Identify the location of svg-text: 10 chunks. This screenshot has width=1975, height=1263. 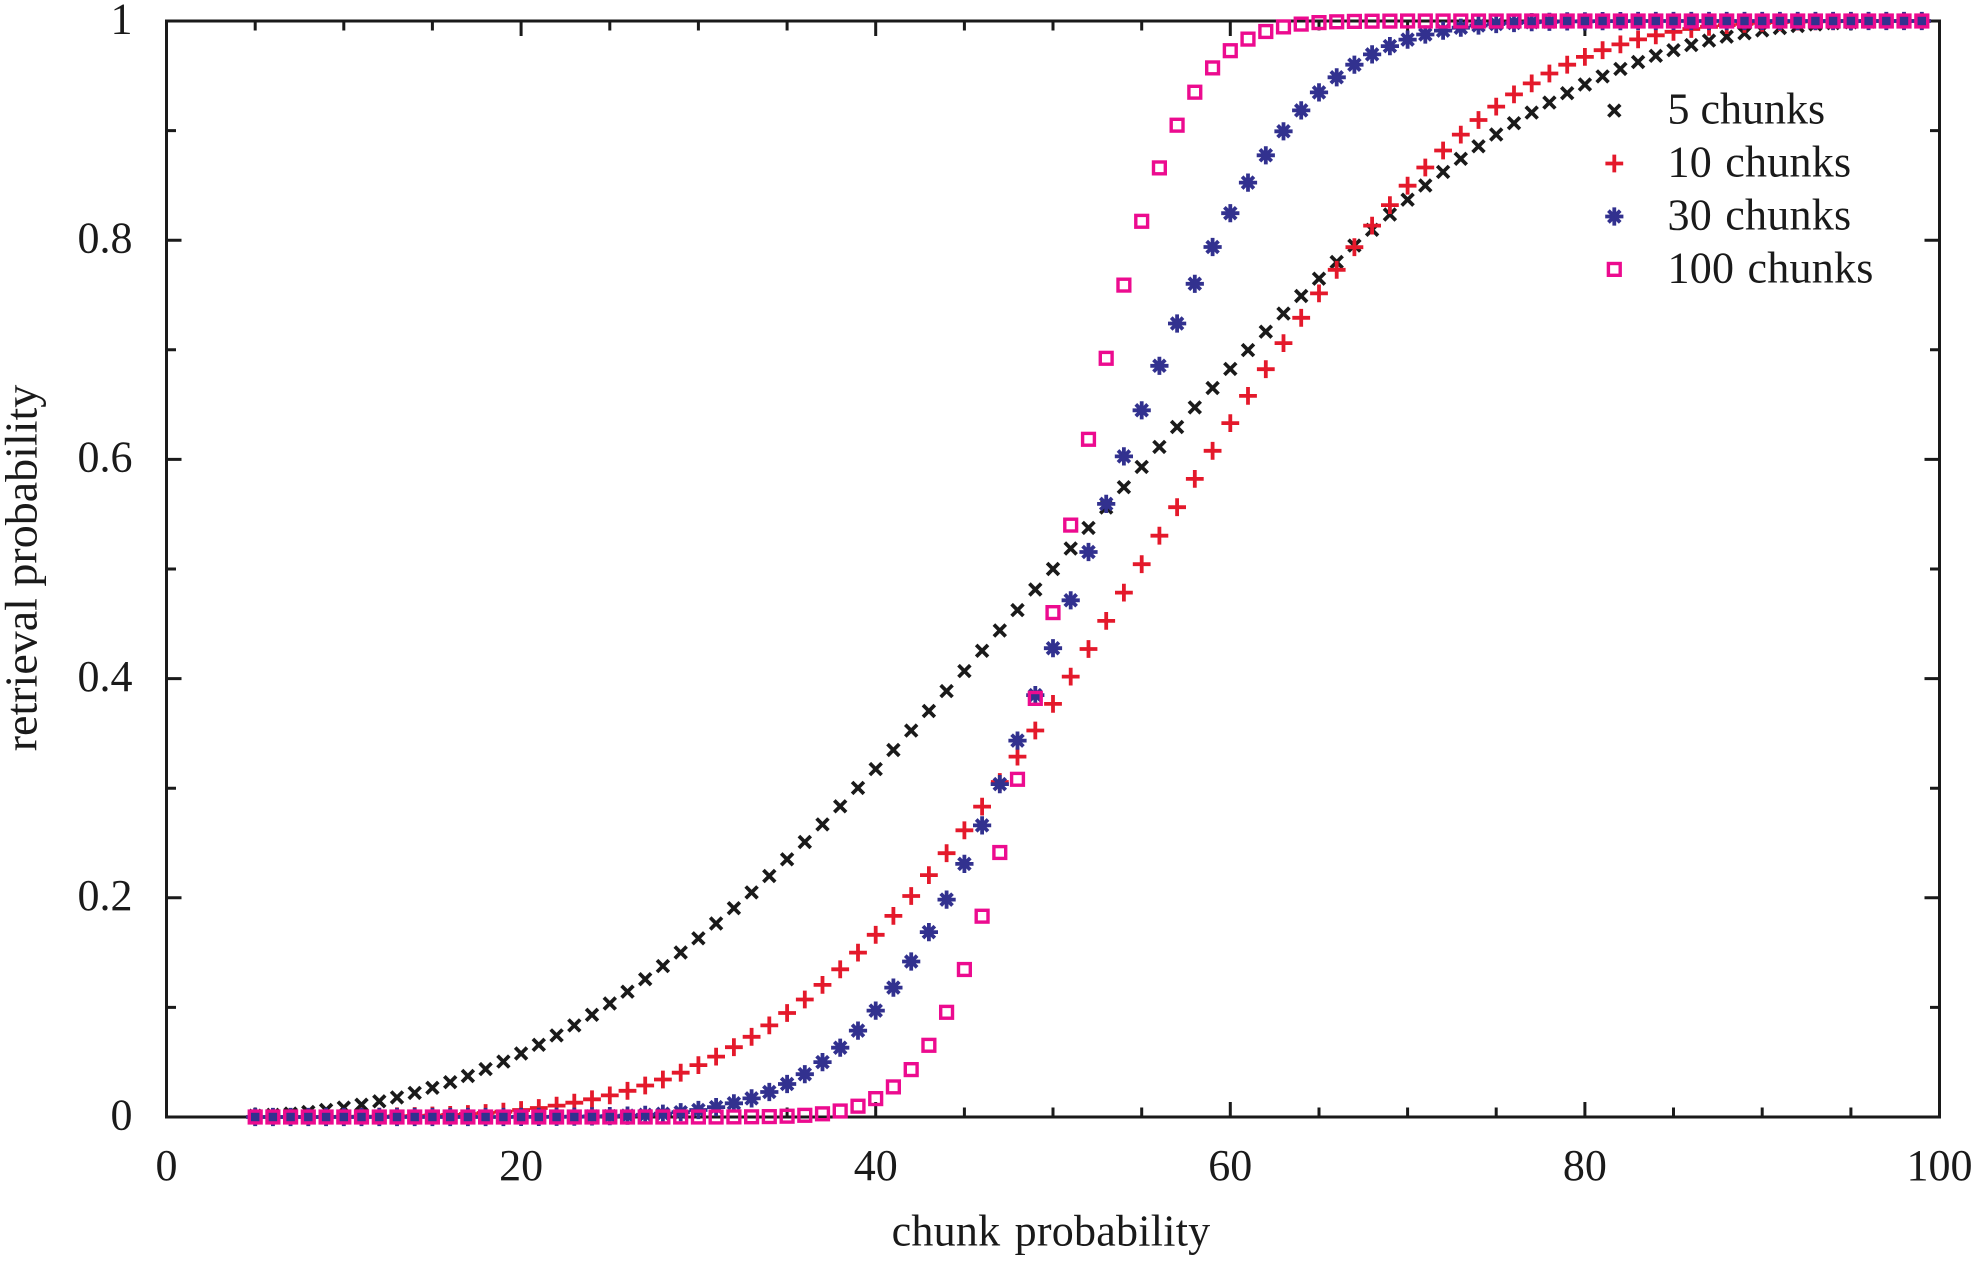
(1760, 162).